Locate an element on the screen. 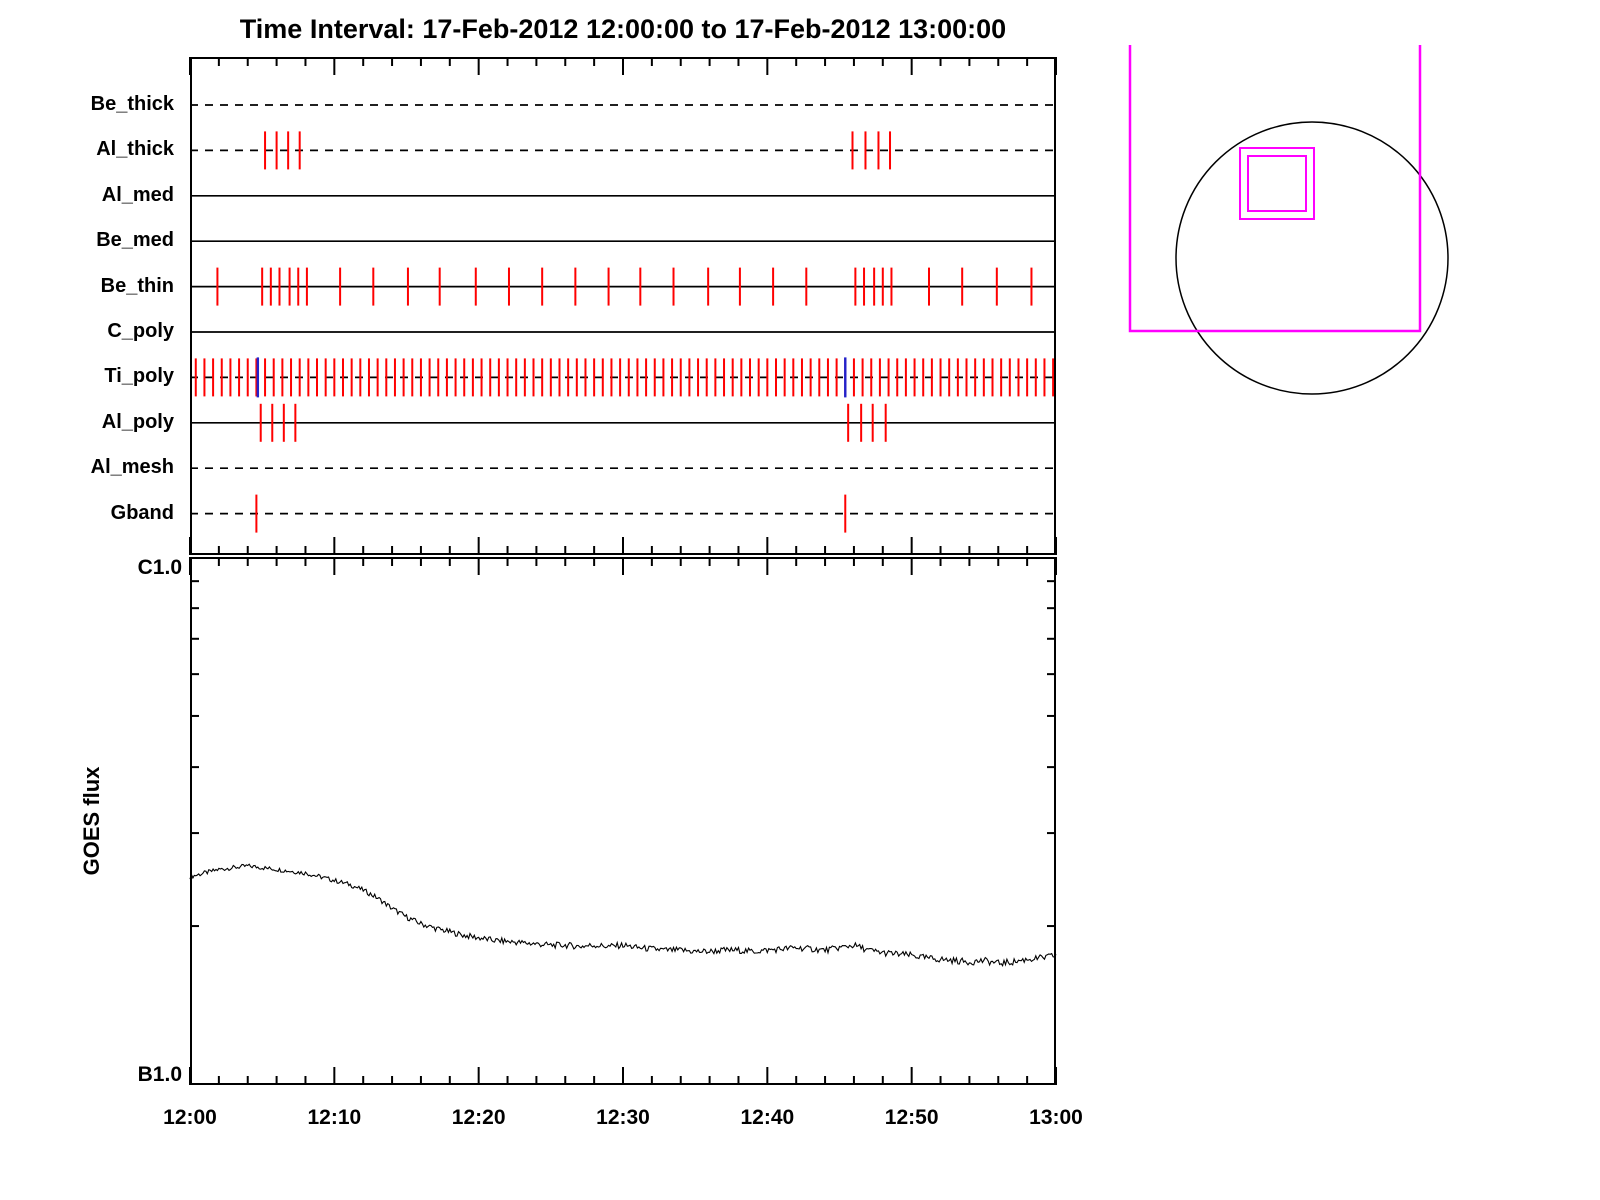  filter-row-label-Al_thick: Al_thick is located at coordinates (135, 149).